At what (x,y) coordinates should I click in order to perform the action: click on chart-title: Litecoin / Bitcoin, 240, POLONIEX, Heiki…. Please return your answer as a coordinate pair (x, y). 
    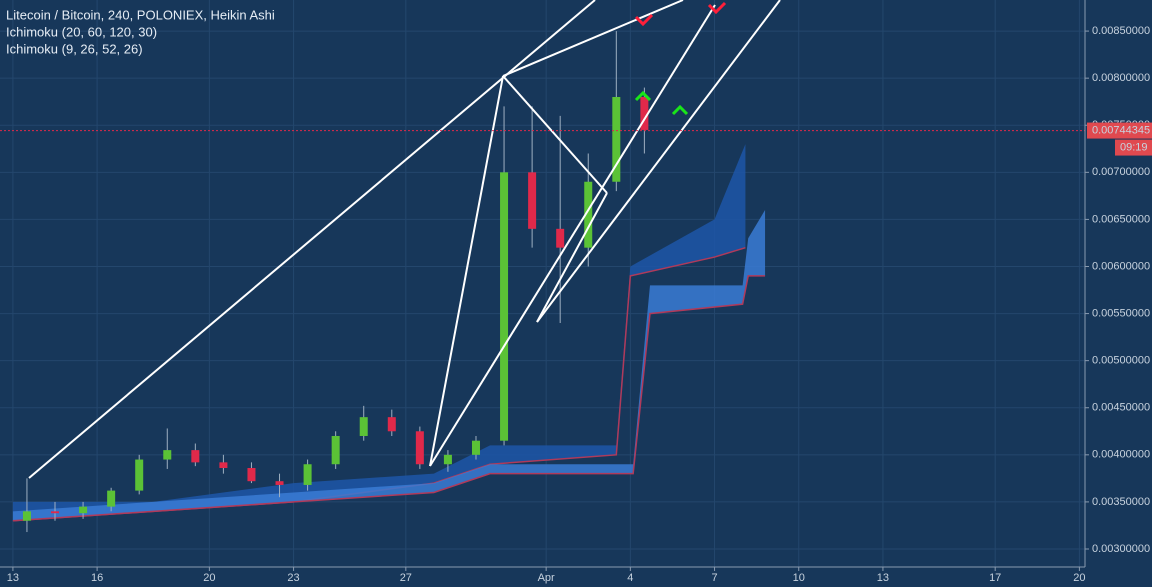
    Looking at the image, I should click on (140, 14).